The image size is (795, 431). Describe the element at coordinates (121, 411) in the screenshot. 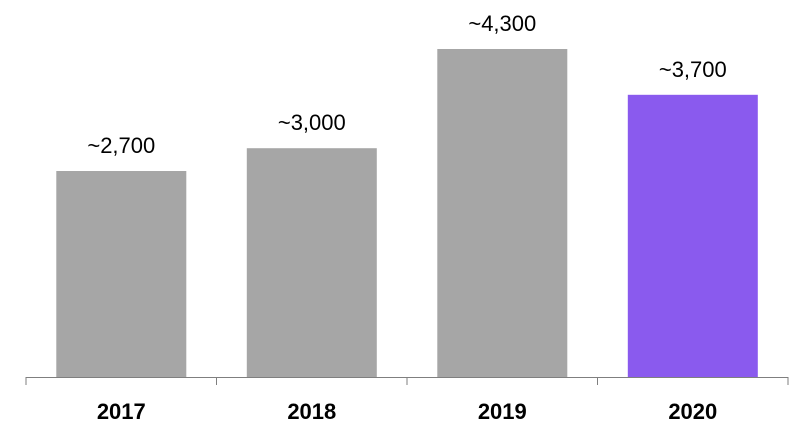

I see `x-tick-label-2017: 2017` at that location.